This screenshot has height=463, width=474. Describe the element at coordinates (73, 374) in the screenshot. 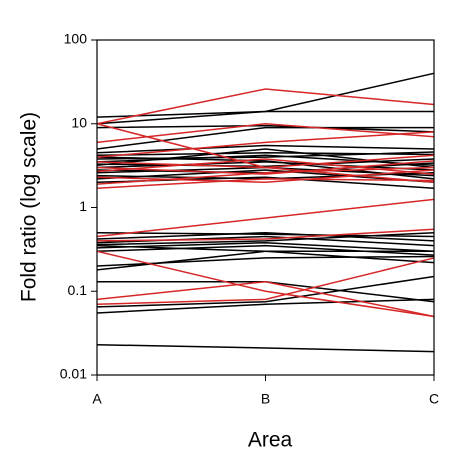

I see `y-tick-label: 0.01` at that location.